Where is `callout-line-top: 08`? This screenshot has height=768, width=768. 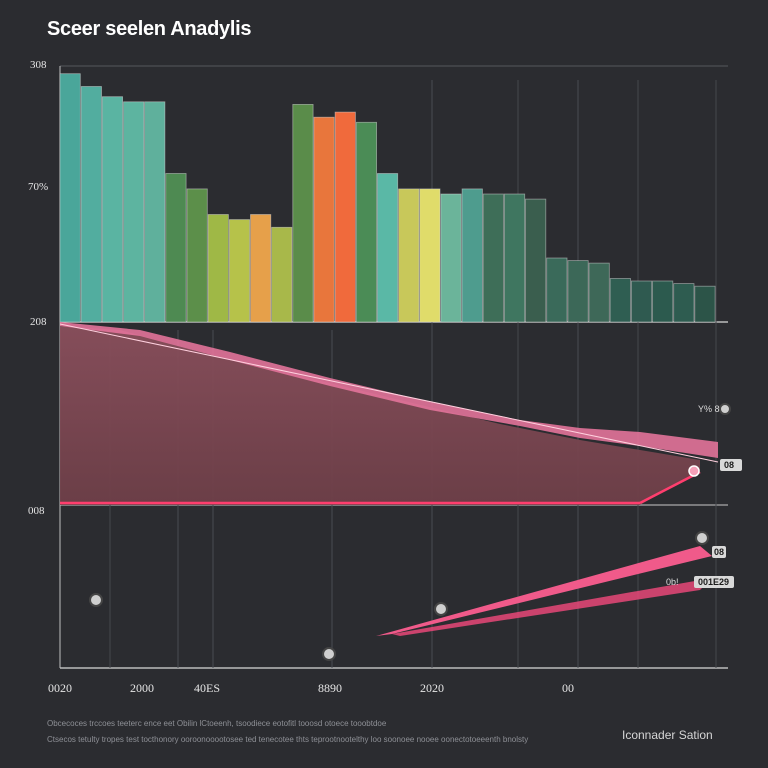 callout-line-top: 08 is located at coordinates (719, 552).